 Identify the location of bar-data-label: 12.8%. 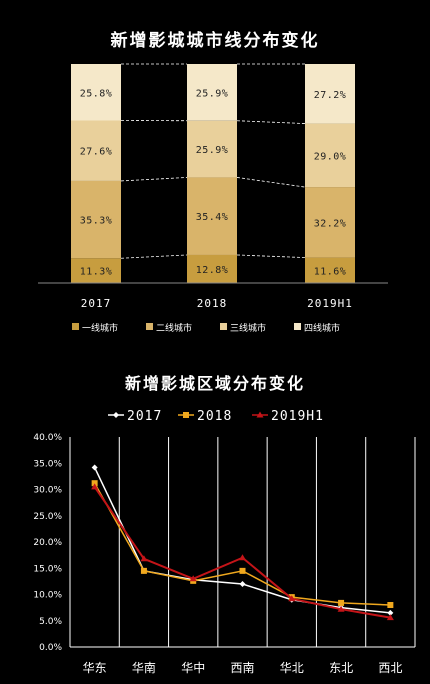
(212, 270).